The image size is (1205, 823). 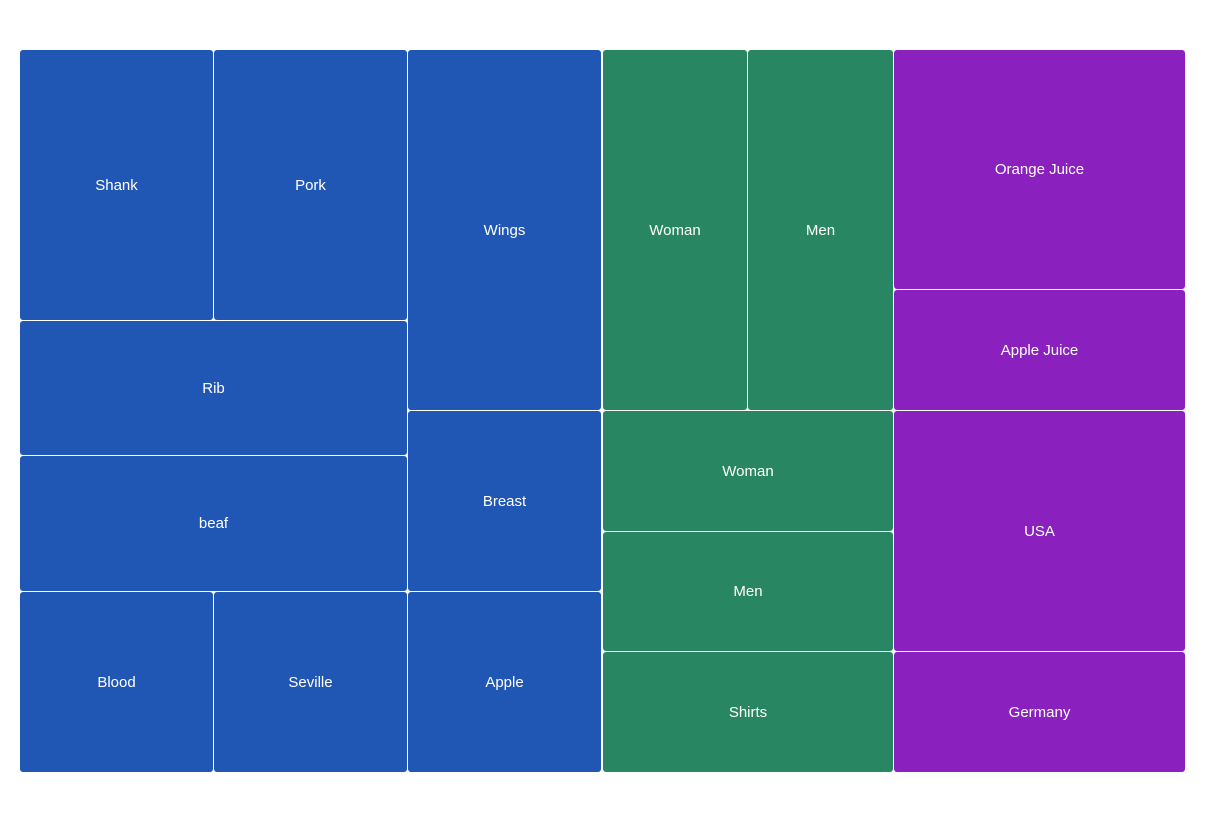 I want to click on tile-germany: Germany, so click(x=1039, y=712).